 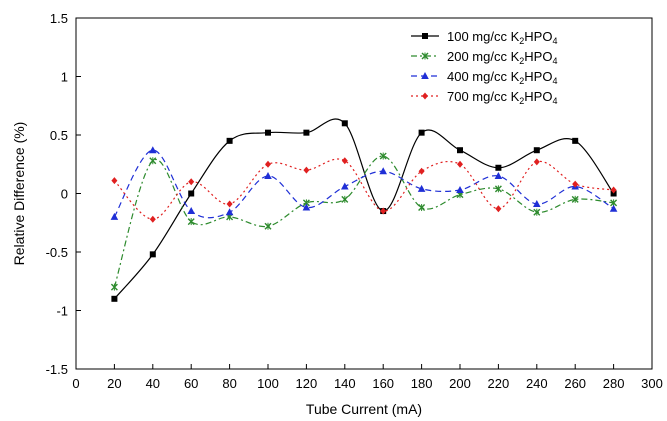 I want to click on x-tick-label: 280, so click(x=614, y=383).